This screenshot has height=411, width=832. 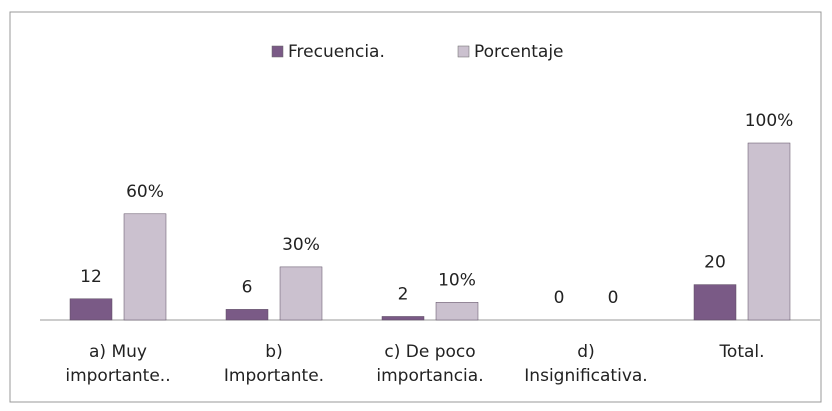 I want to click on value-label: 20, so click(x=715, y=263).